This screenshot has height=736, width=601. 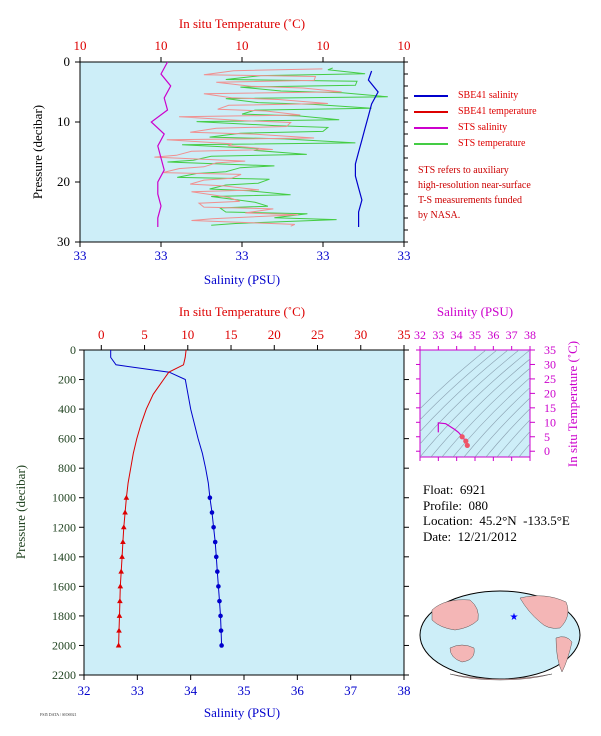 I want to click on bottom-tick-label: 36, so click(x=298, y=690).